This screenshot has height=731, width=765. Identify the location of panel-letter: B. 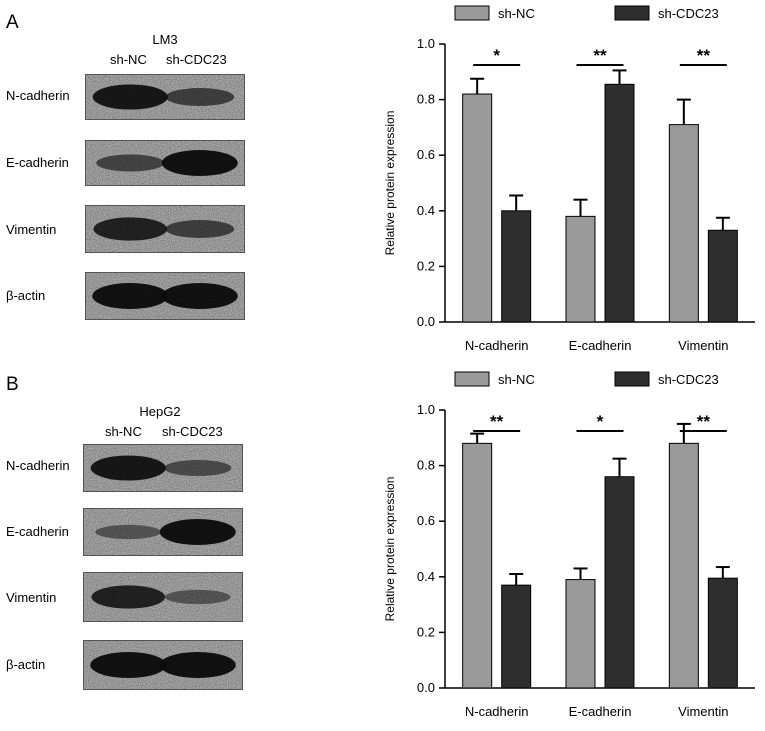
(12, 384).